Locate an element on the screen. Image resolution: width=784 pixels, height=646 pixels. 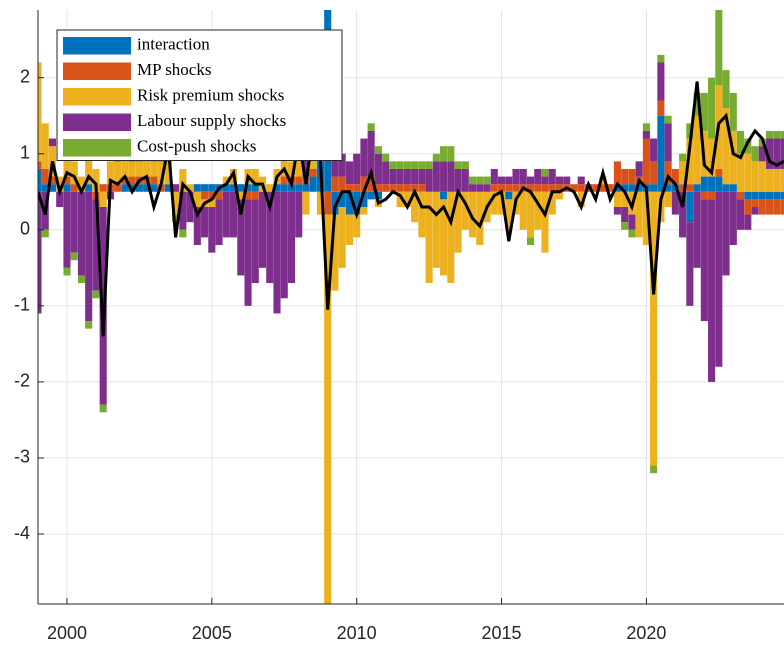
y-tick-label: -1 is located at coordinates (22, 305).